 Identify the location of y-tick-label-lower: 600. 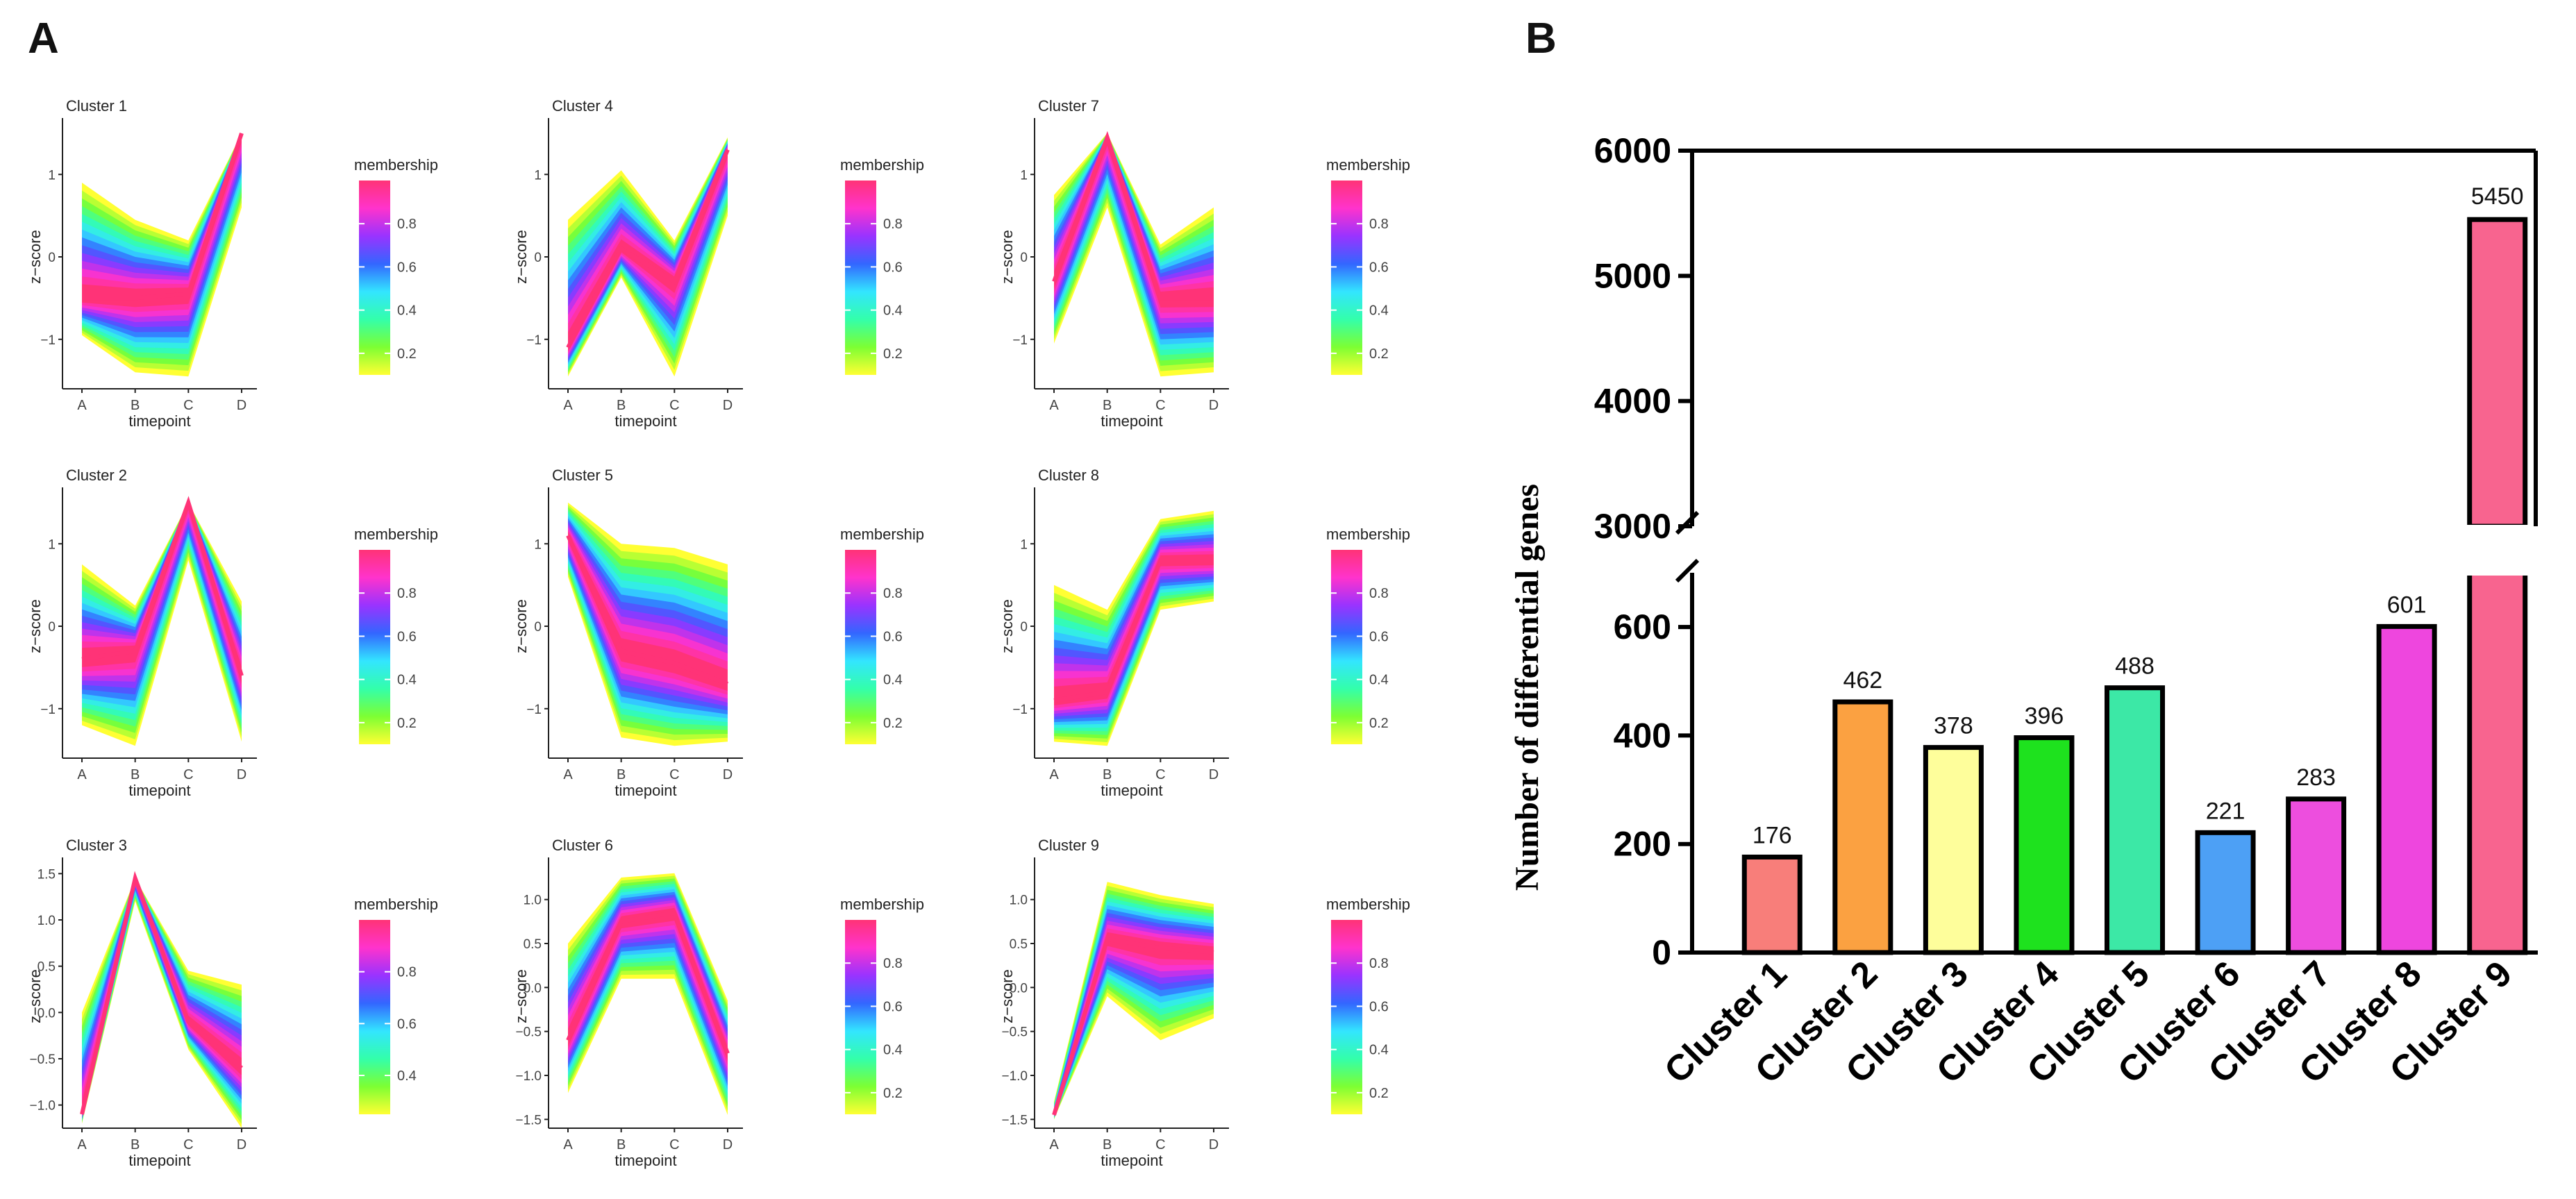
(1642, 626).